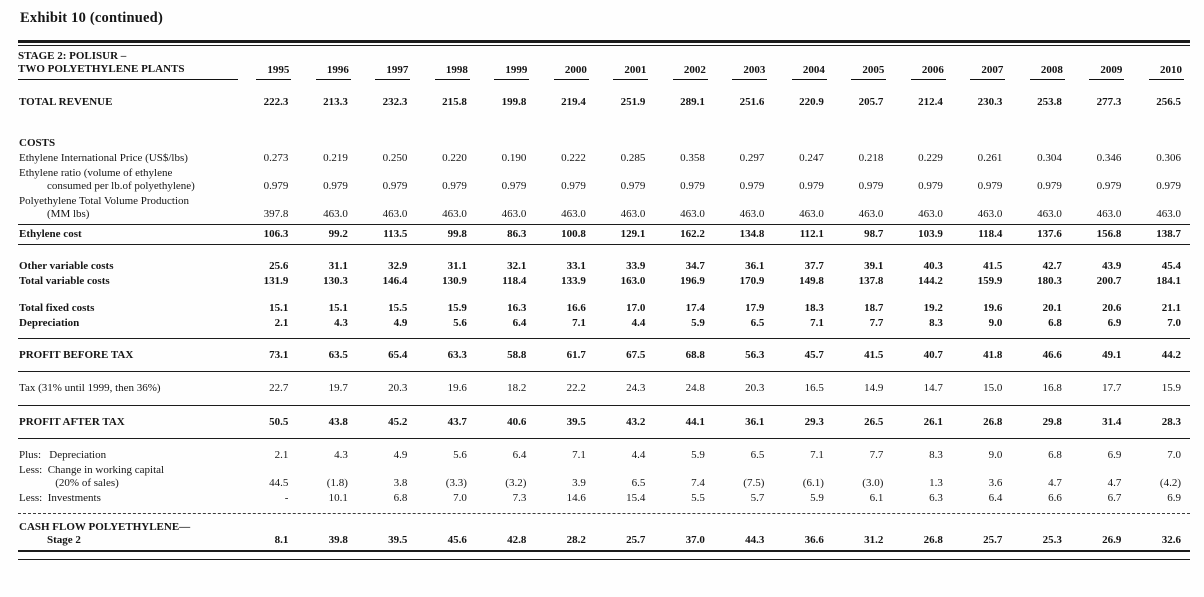  Describe the element at coordinates (279, 266) in the screenshot. I see `value-cell: 25.6` at that location.